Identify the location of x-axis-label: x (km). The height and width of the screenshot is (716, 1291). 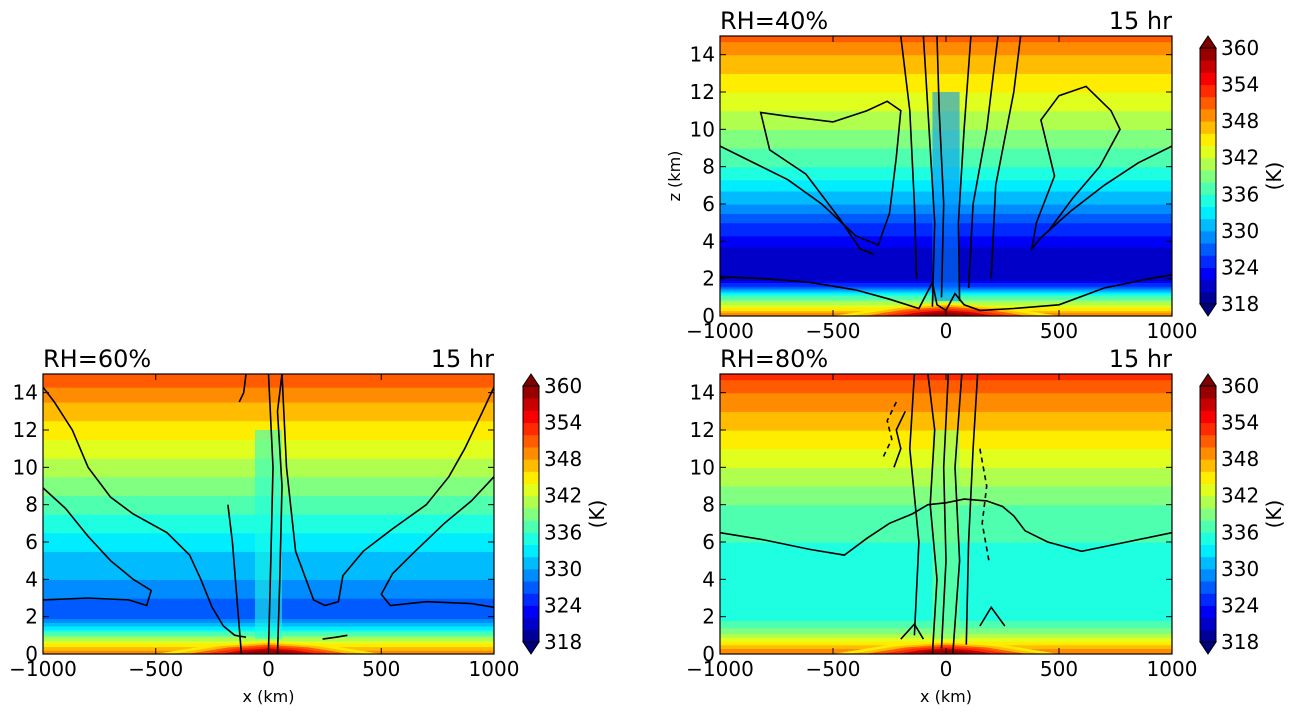
(946, 696).